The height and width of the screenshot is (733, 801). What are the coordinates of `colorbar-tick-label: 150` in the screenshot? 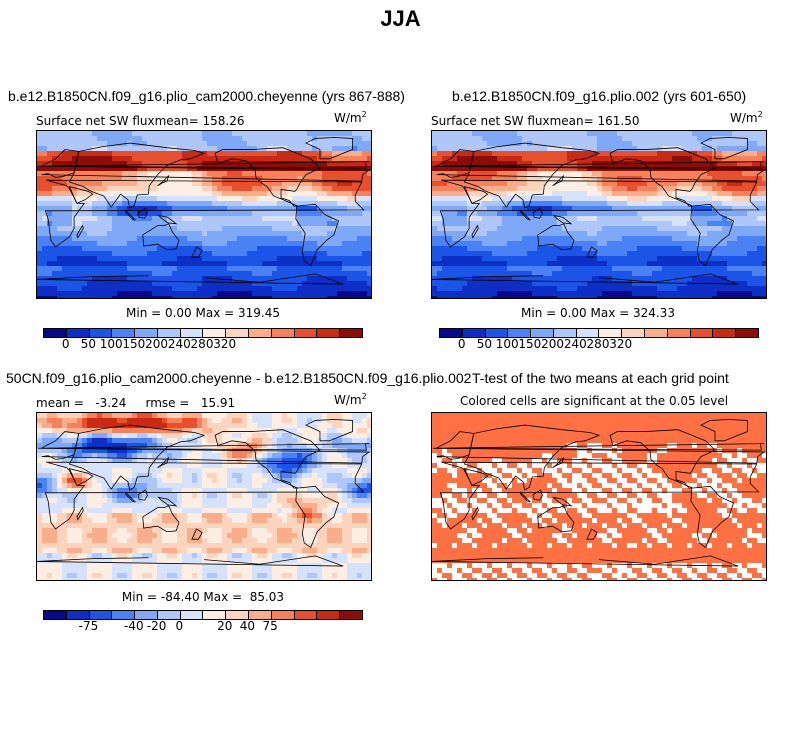 It's located at (134, 344).